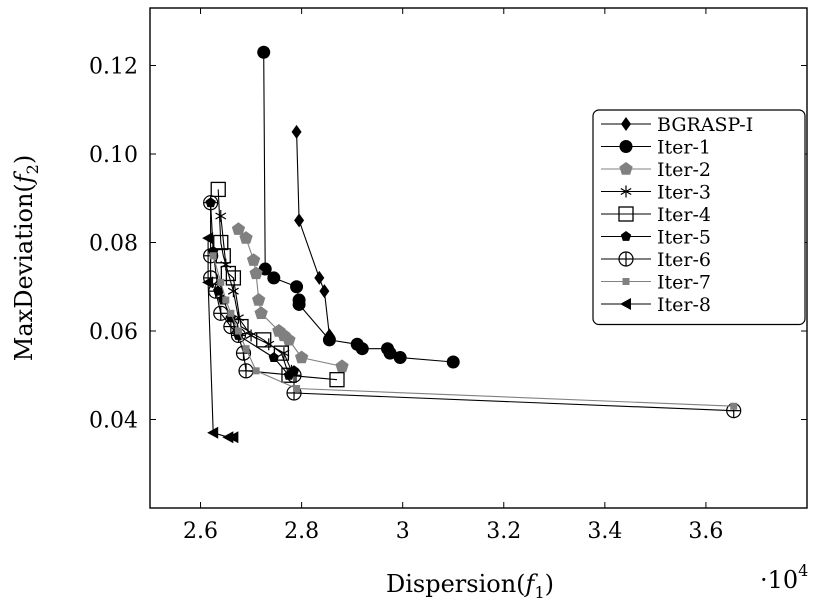 The height and width of the screenshot is (605, 822). Describe the element at coordinates (684, 260) in the screenshot. I see `legend-label: Iter-6` at that location.